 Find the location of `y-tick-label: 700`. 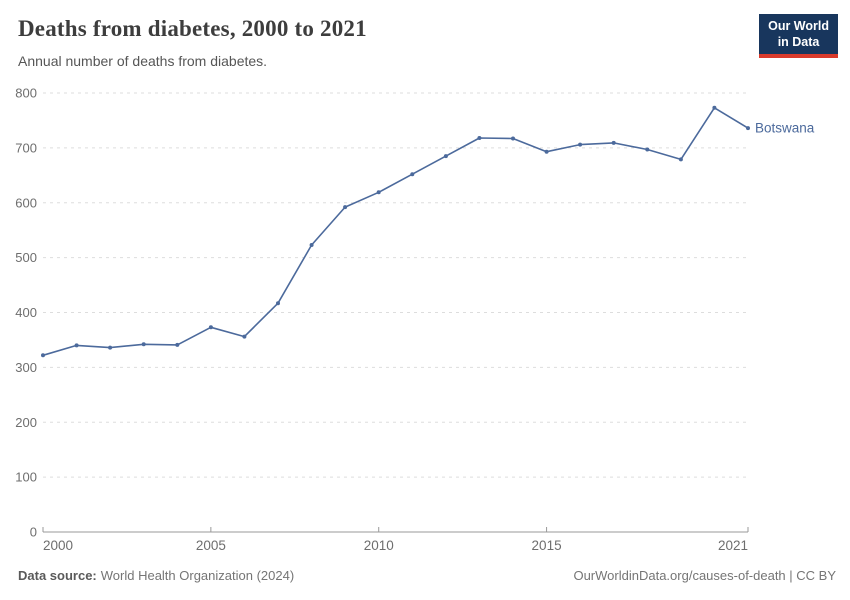

y-tick-label: 700 is located at coordinates (26, 147).